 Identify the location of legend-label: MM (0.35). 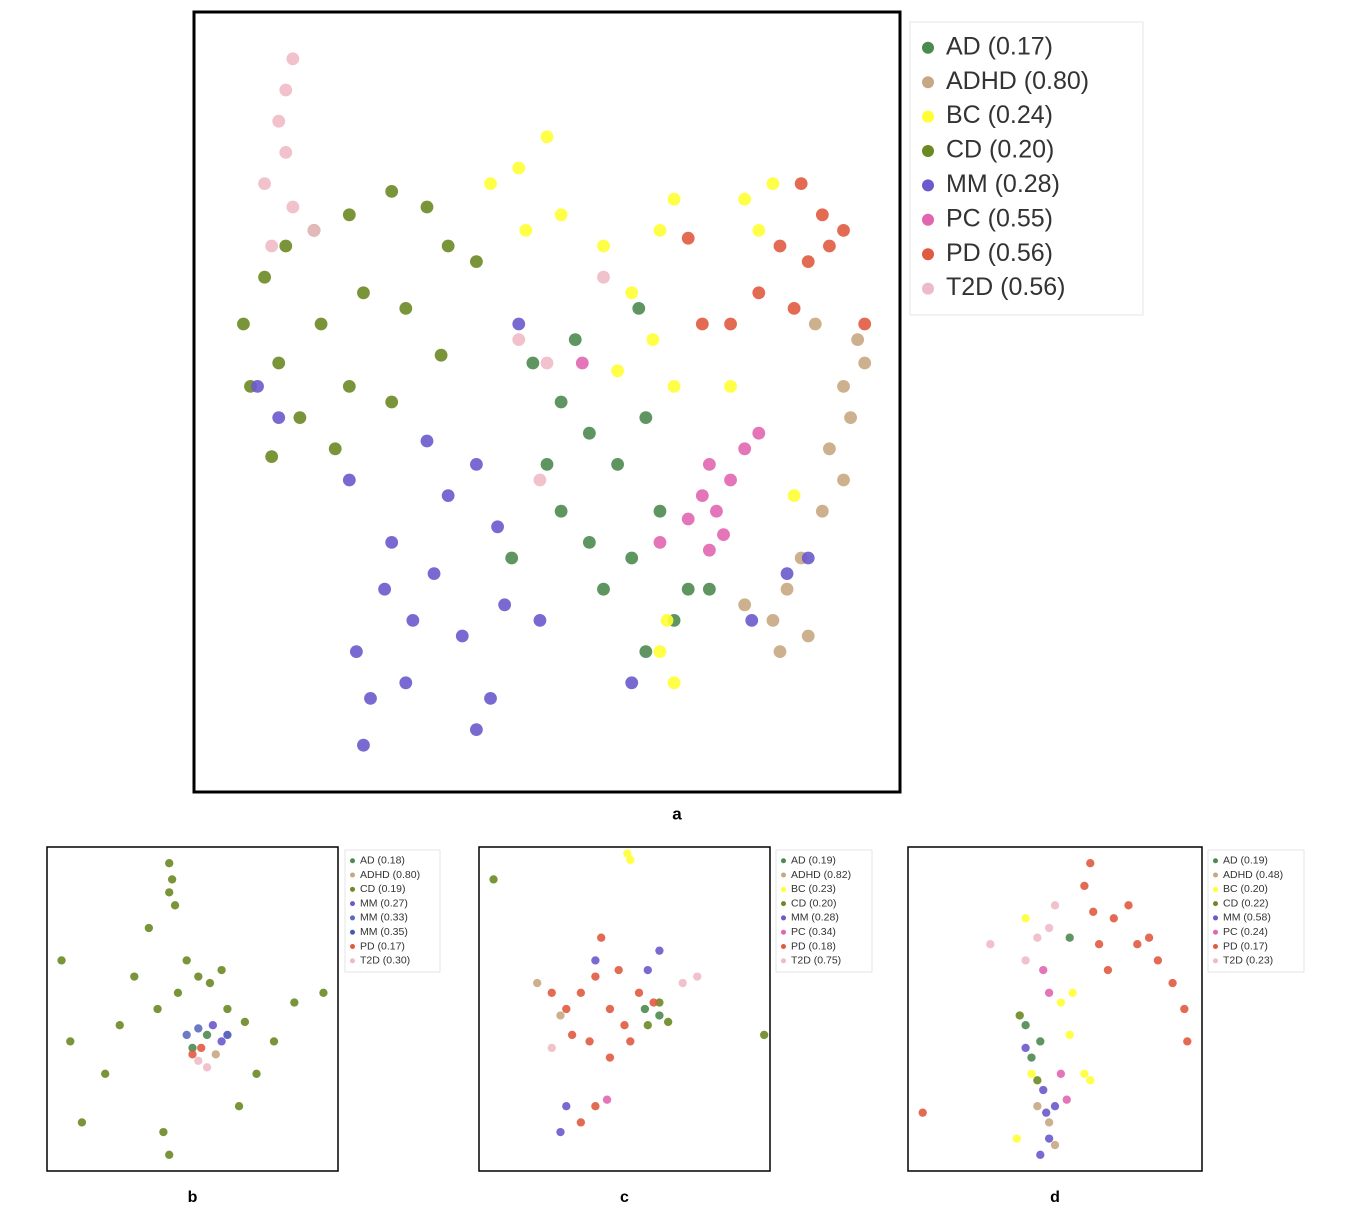
(384, 932).